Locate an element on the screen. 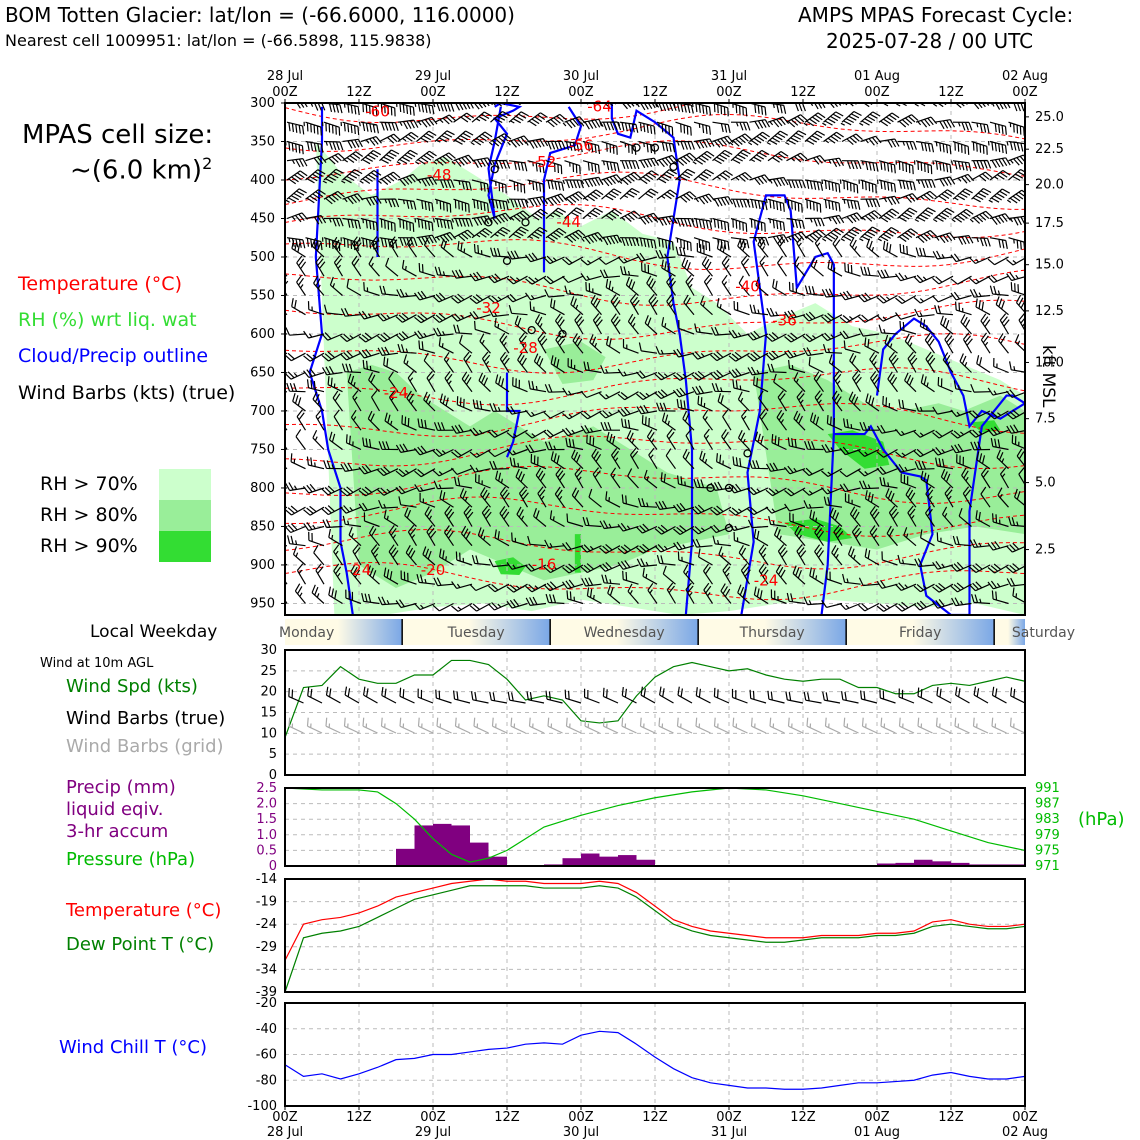 This screenshot has width=1140, height=1140. cell-size-text: ~(6.0 km) is located at coordinates (136, 170).